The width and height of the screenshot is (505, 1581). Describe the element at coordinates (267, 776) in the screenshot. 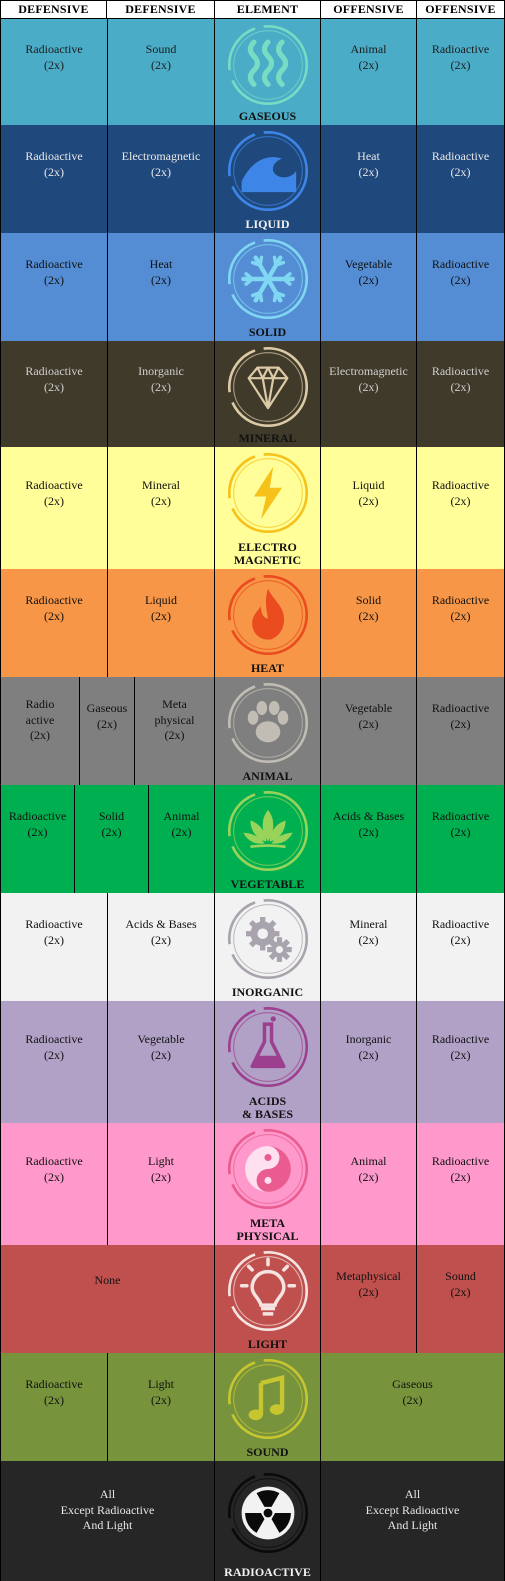

I see `element-name: ANIMAL` at that location.